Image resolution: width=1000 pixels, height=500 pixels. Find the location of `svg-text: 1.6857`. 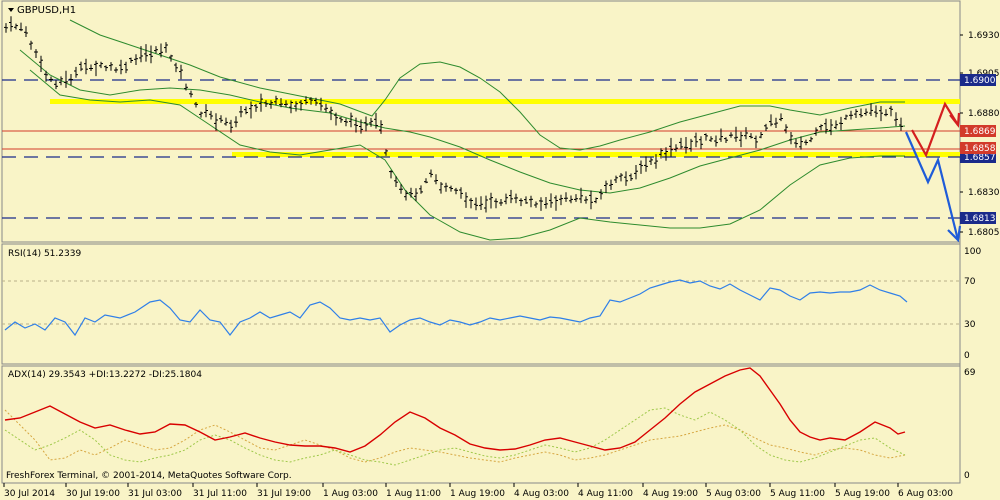

svg-text: 1.6857 is located at coordinates (980, 158).